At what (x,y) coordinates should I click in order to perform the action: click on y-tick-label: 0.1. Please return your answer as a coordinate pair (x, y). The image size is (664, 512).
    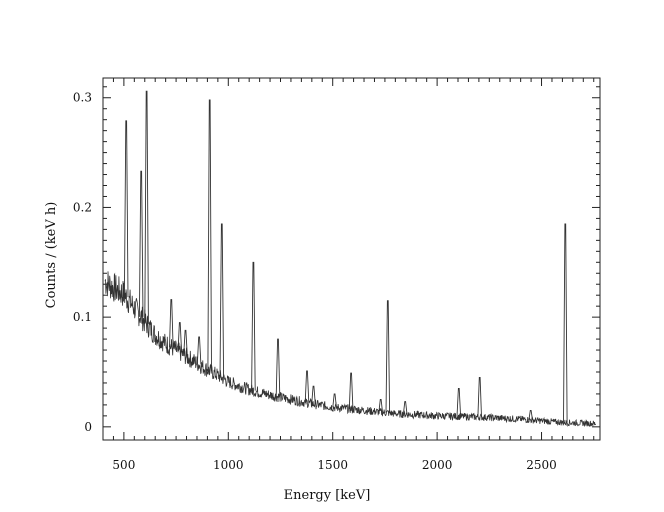
    Looking at the image, I should click on (82, 317).